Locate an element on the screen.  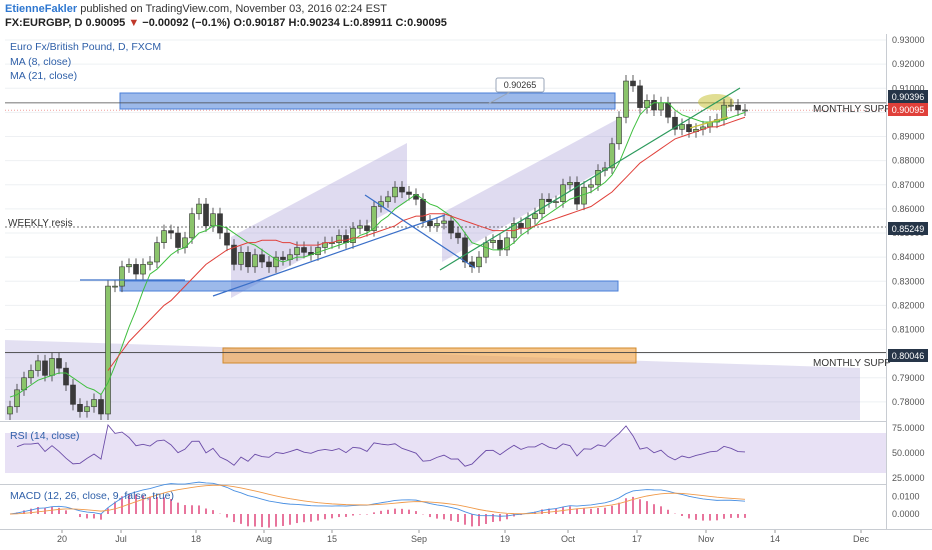
macd-line is located at coordinates (377, 499).